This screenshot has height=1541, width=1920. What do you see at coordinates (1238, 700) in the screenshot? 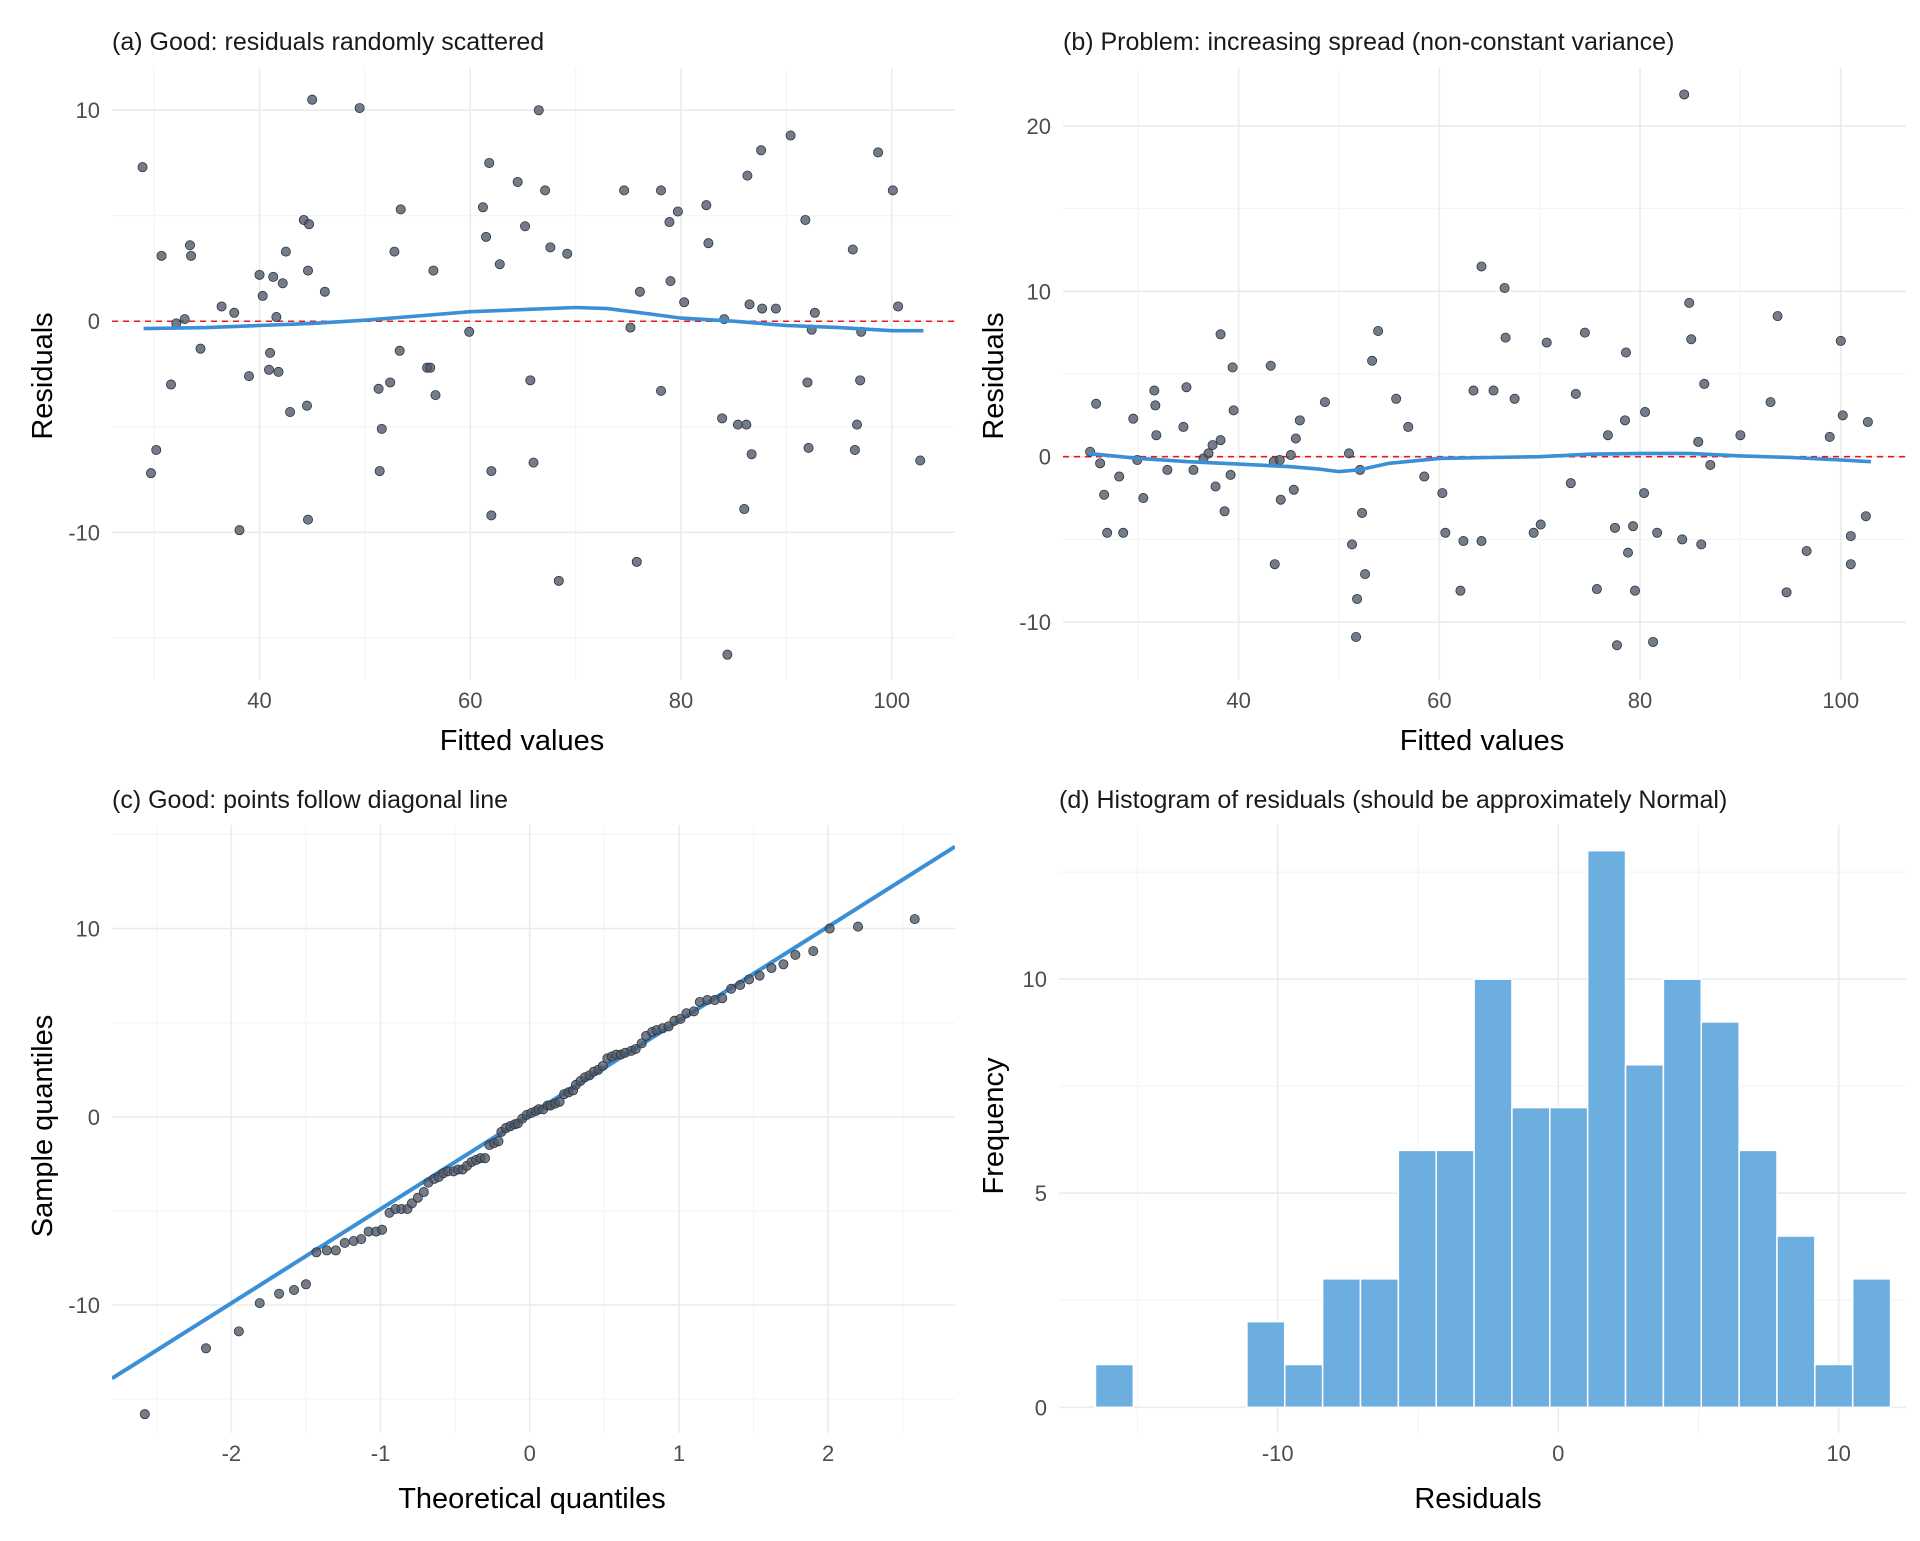
I see `x-tick-label: 40` at bounding box center [1238, 700].